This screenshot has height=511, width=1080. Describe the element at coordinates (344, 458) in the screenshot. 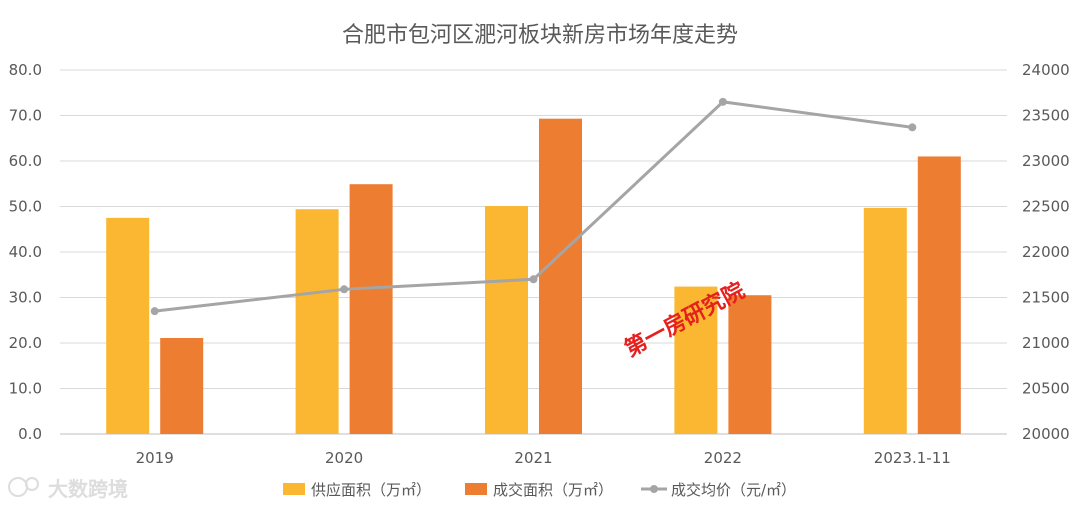

I see `x-tick-label: 2020` at that location.